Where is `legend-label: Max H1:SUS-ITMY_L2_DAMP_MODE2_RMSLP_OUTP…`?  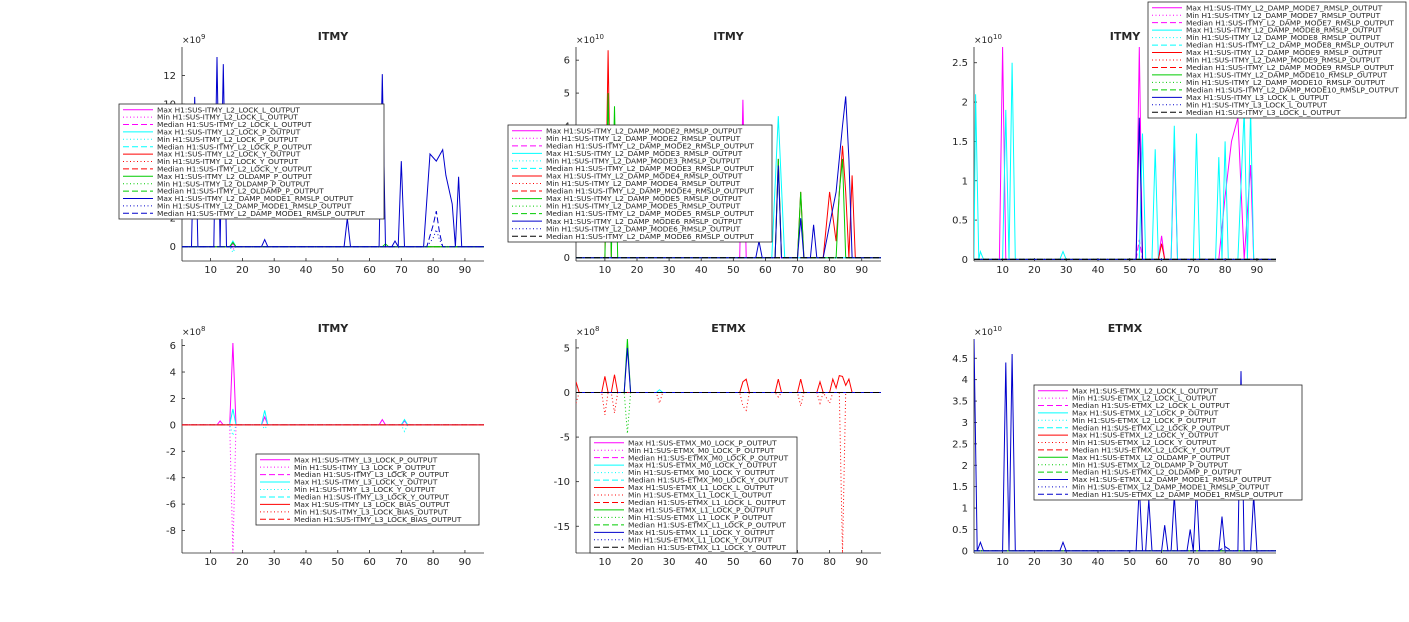 legend-label: Max H1:SUS-ITMY_L2_DAMP_MODE2_RMSLP_OUTP… is located at coordinates (644, 130).